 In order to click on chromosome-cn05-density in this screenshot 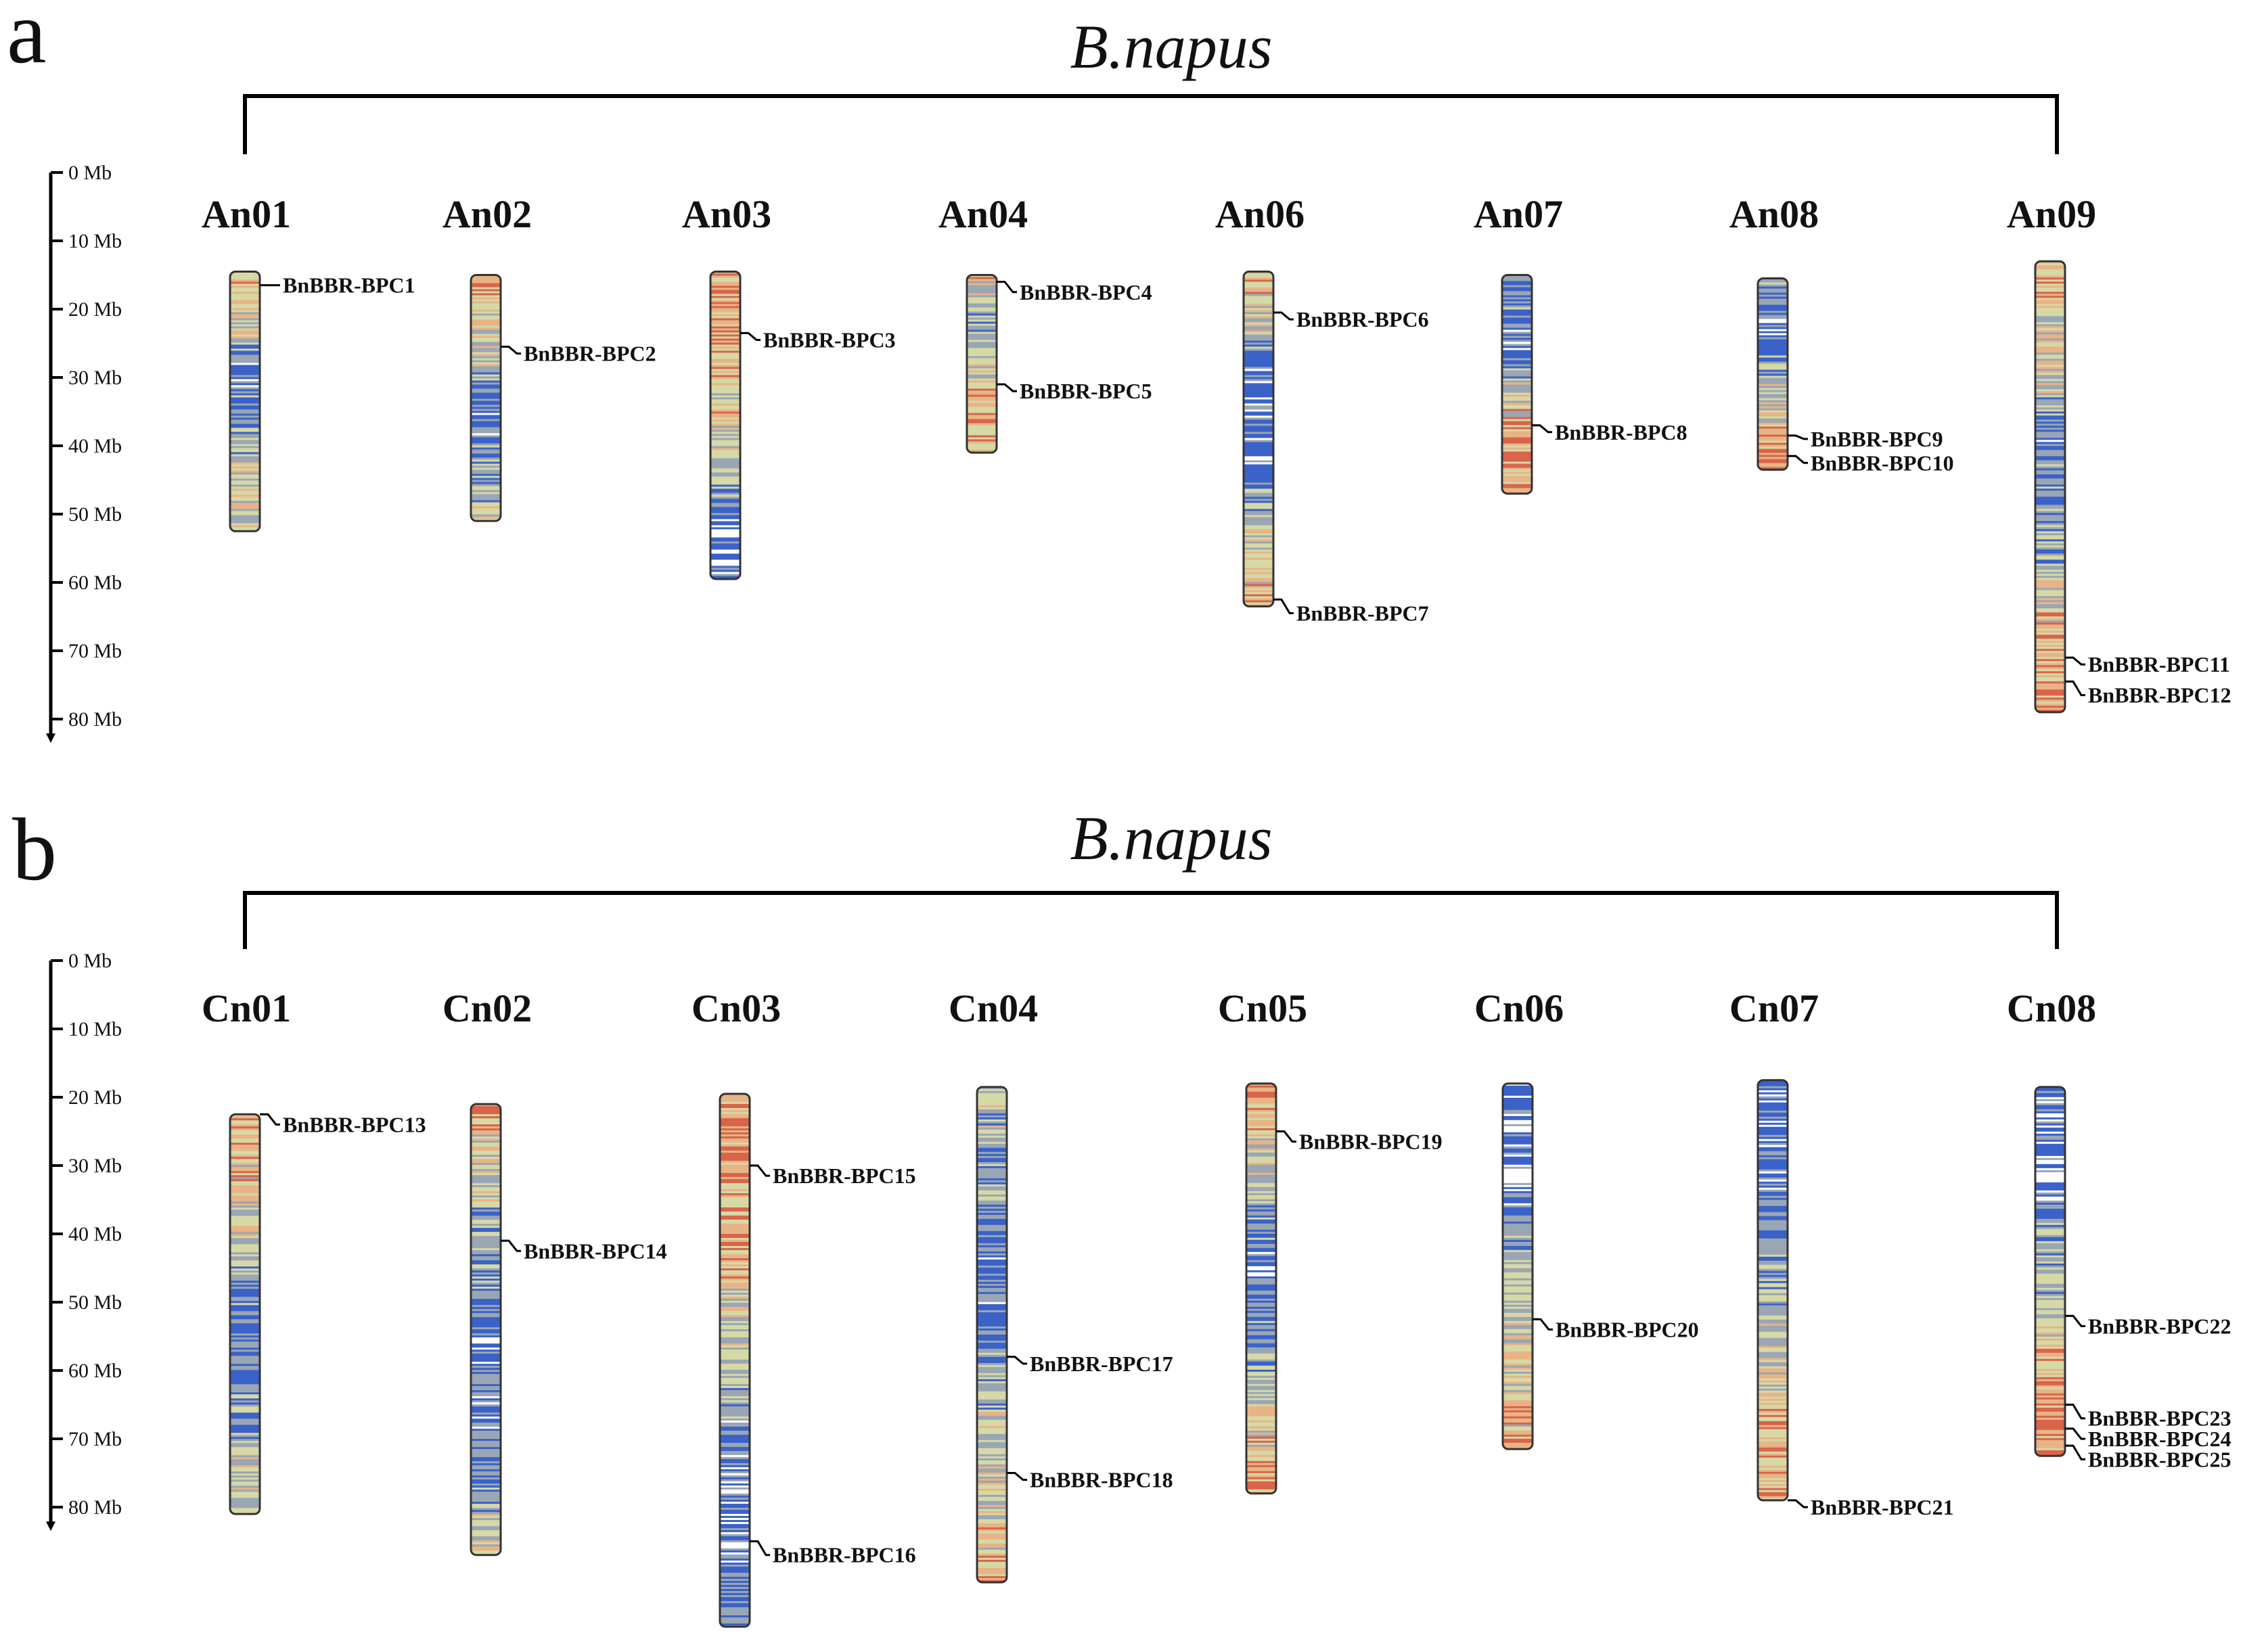, I will do `click(1261, 1288)`.